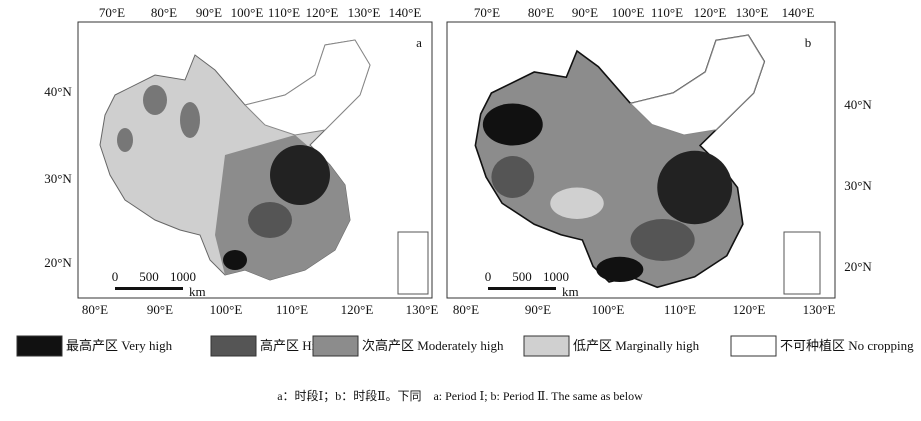 The height and width of the screenshot is (421, 921). Describe the element at coordinates (808, 42) in the screenshot. I see `panel-label: b` at that location.